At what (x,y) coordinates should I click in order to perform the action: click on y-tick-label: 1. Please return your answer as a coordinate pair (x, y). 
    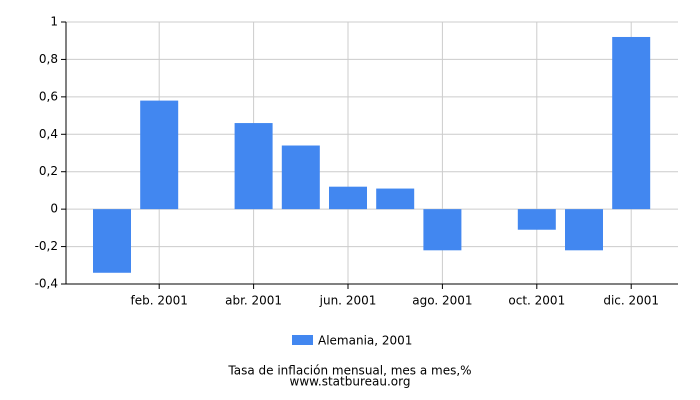
    Looking at the image, I should click on (54, 22).